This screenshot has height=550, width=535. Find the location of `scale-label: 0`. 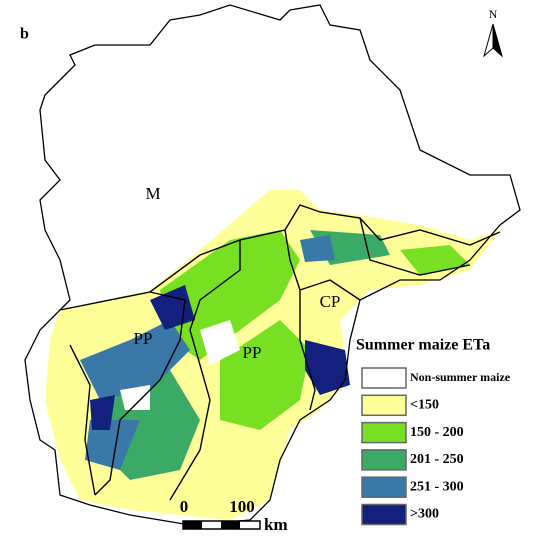

scale-label: 0 is located at coordinates (184, 506).